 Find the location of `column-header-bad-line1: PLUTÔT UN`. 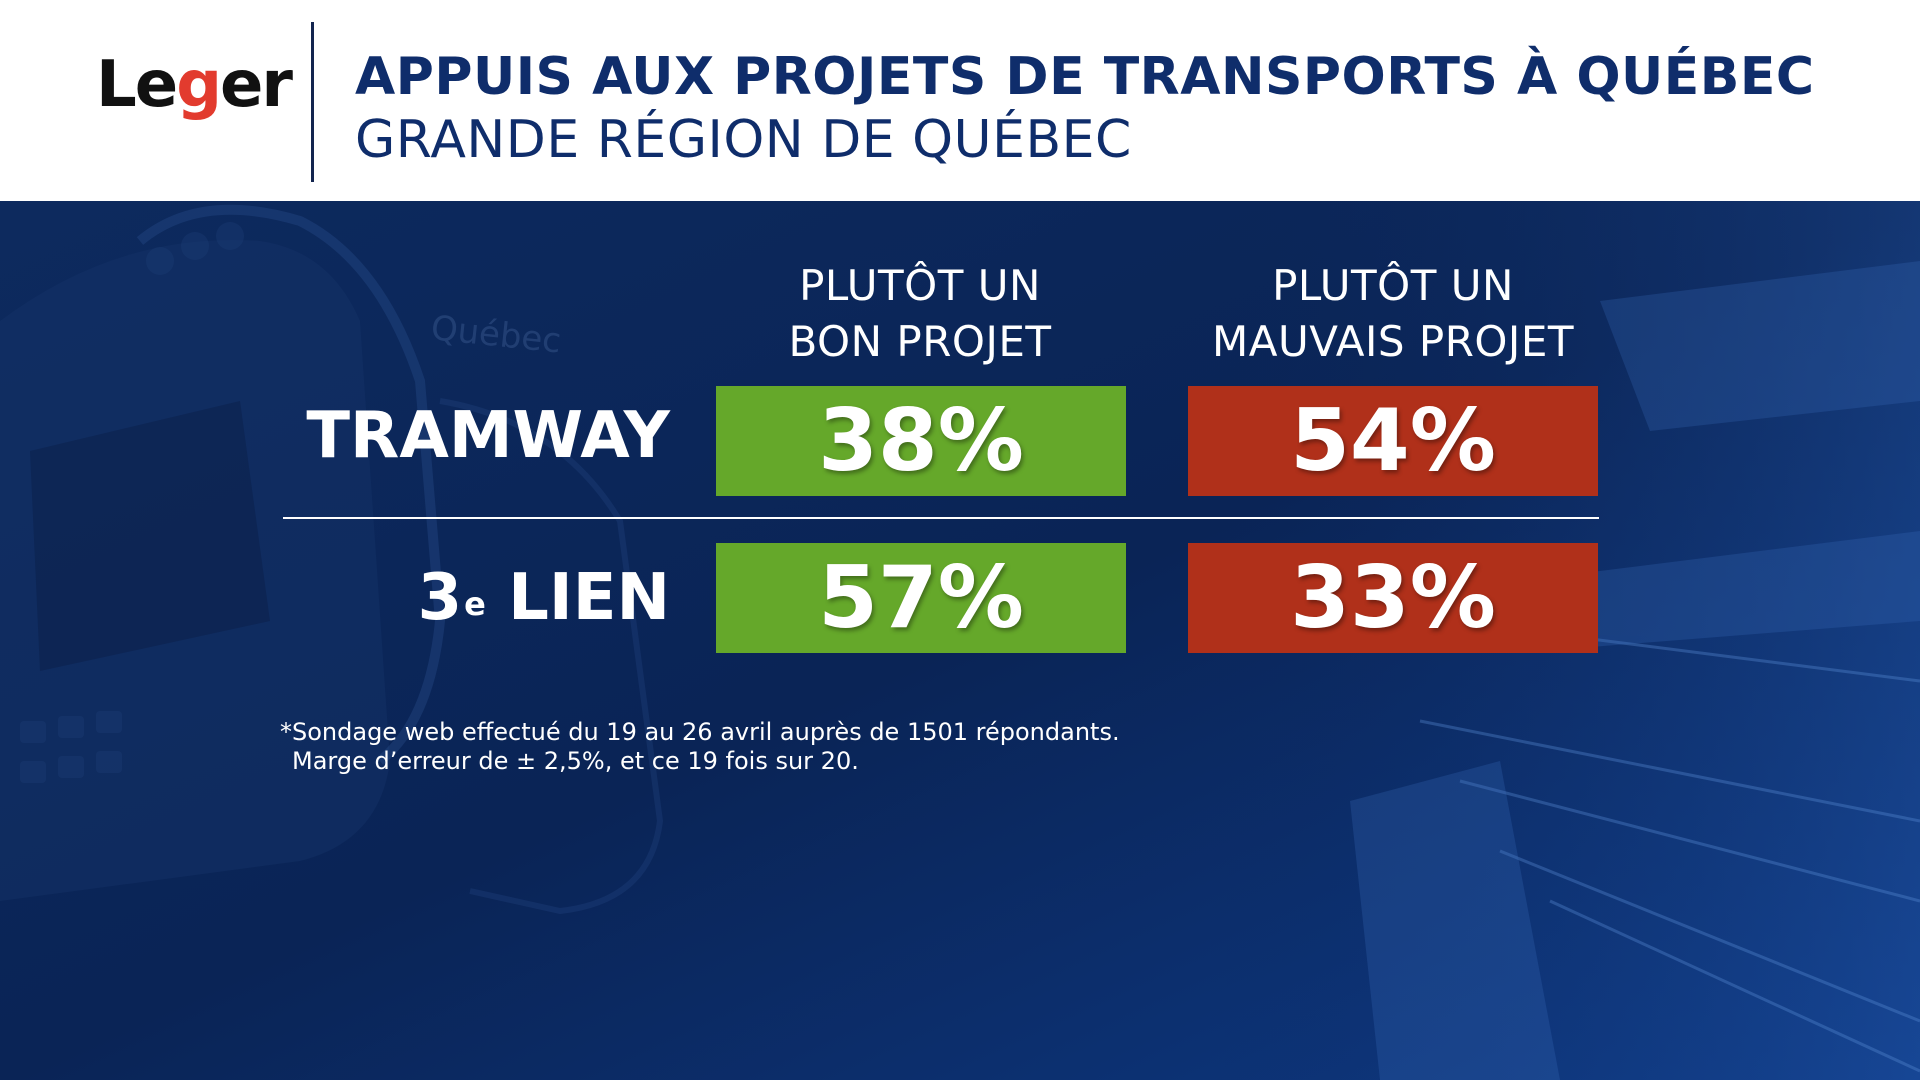

column-header-bad-line1: PLUTÔT UN is located at coordinates (1393, 285).